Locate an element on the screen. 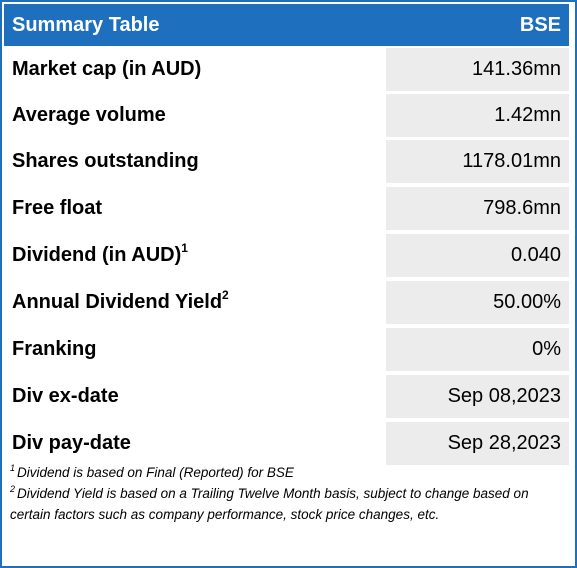 This screenshot has height=568, width=577. row-label: Dividend (in AUD)1 is located at coordinates (193, 255).